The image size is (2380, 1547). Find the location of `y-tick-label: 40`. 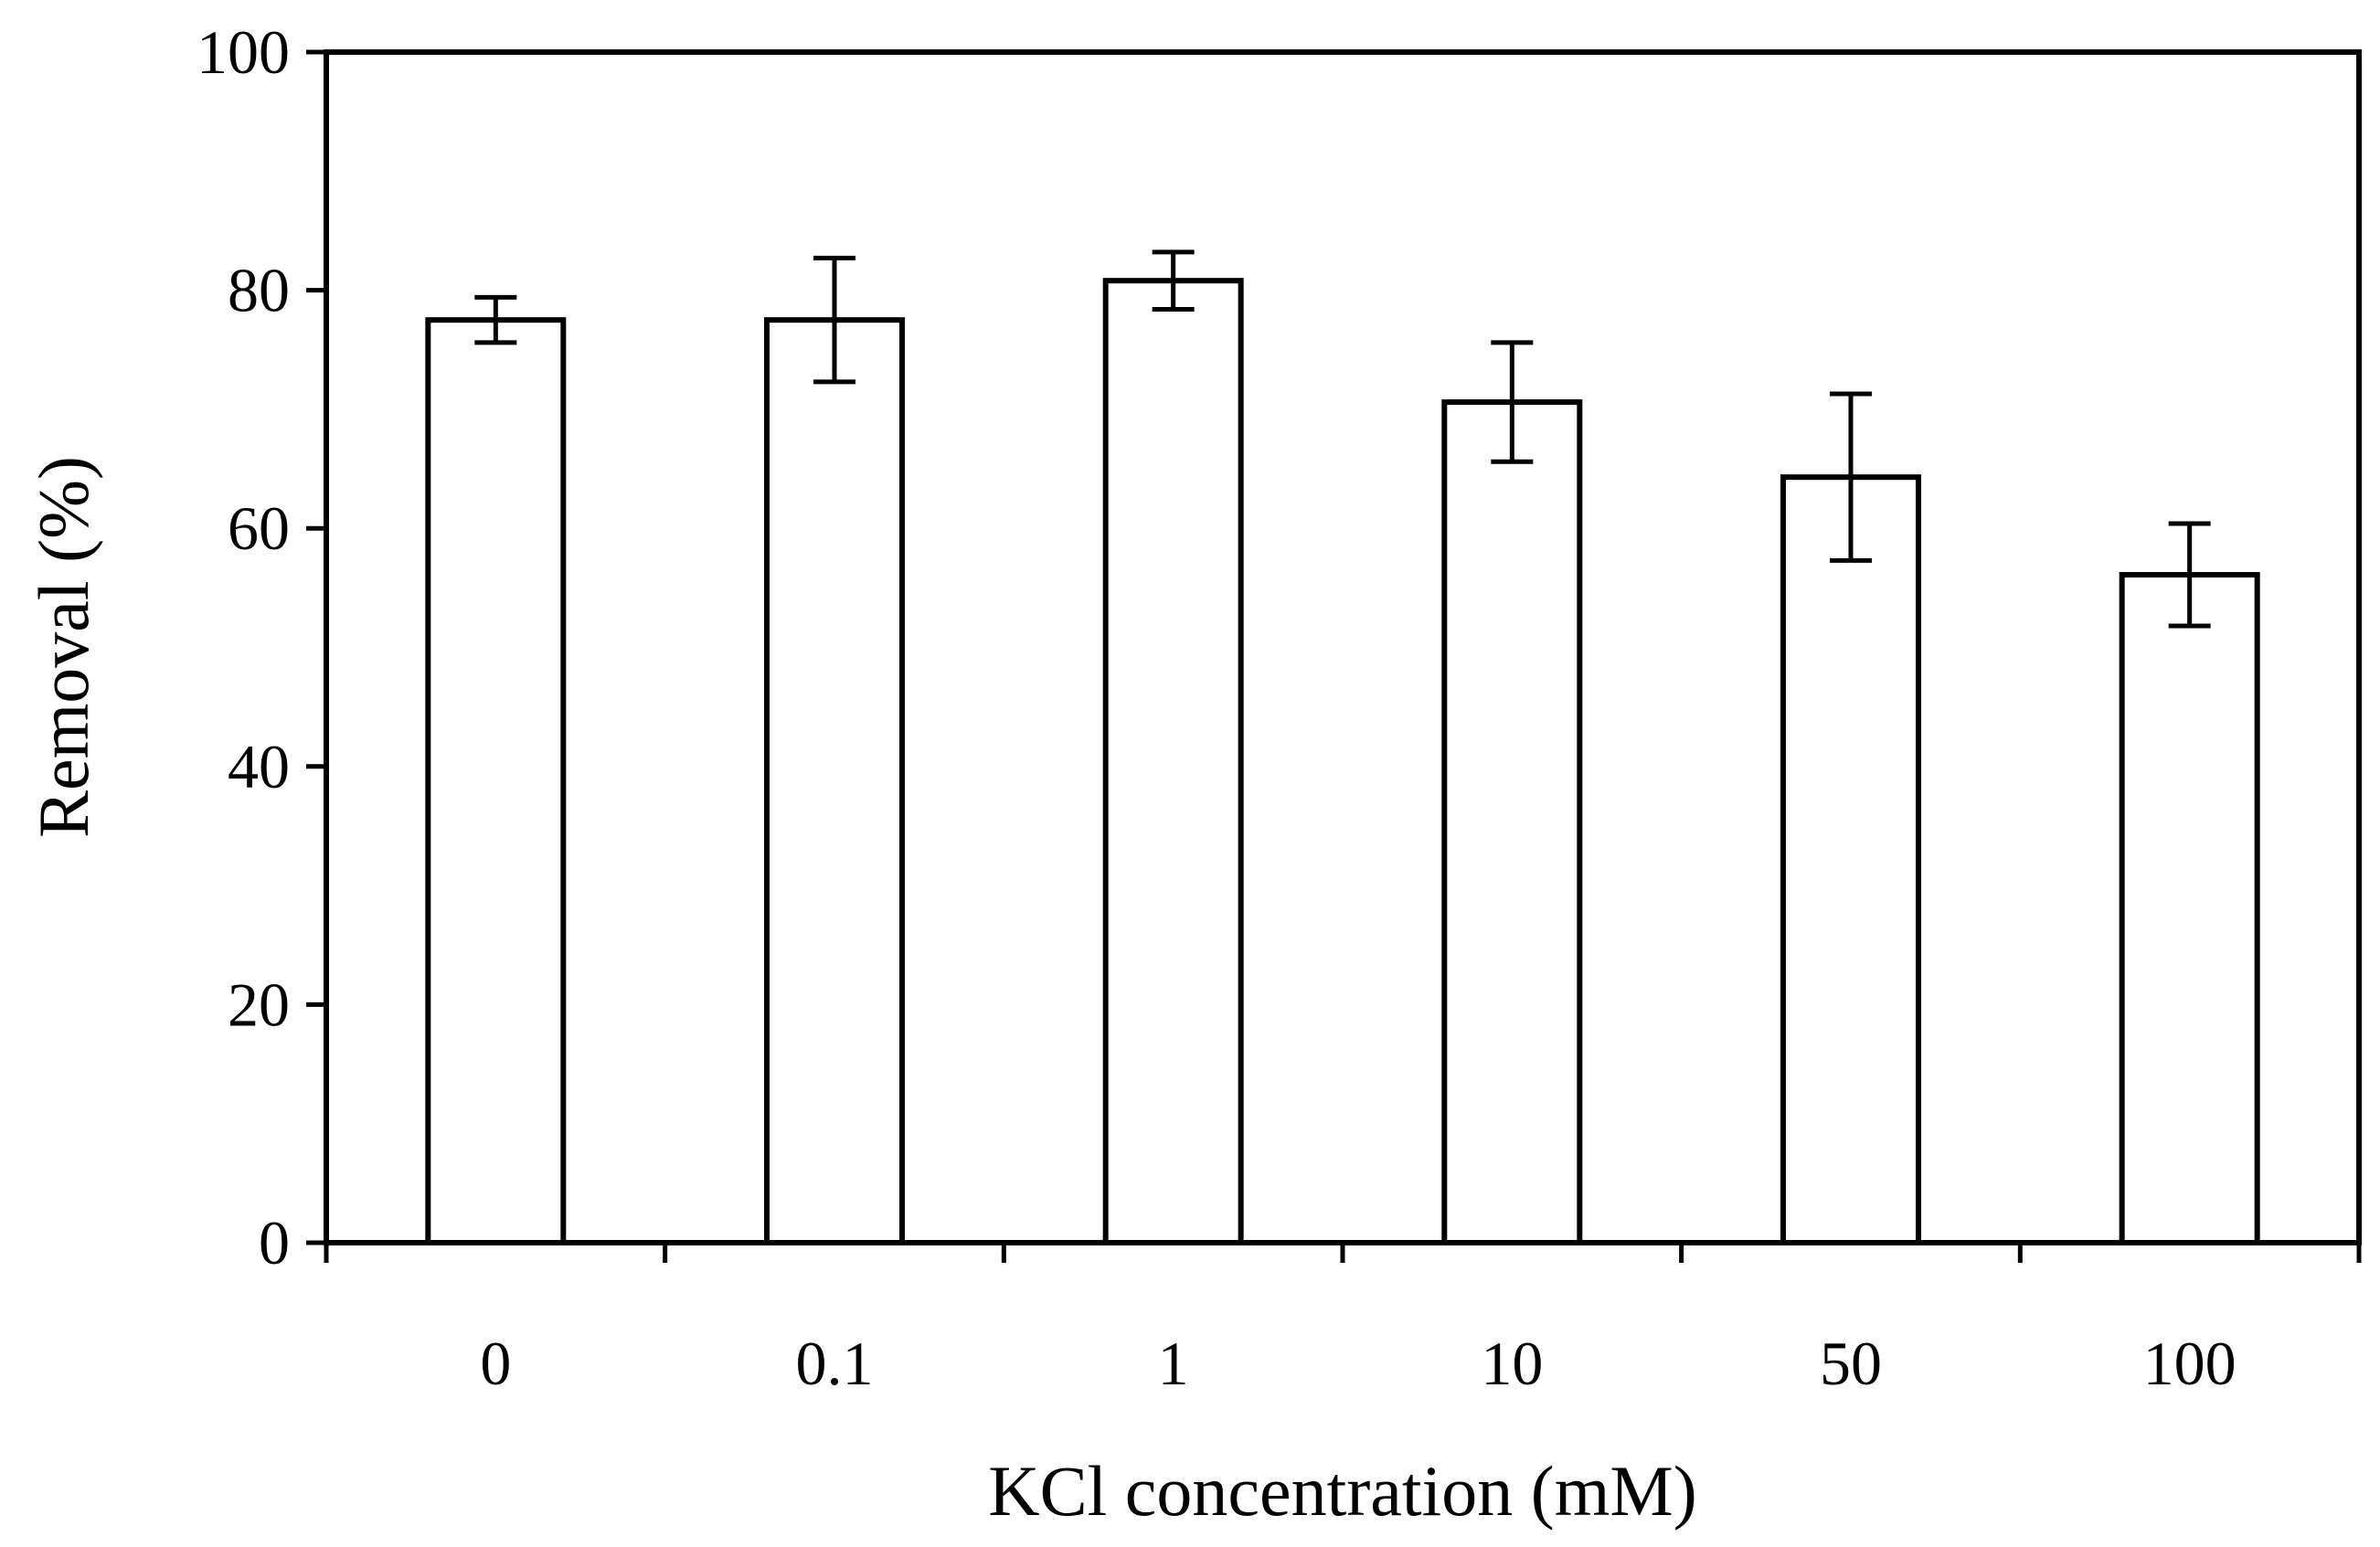

y-tick-label: 40 is located at coordinates (259, 767).